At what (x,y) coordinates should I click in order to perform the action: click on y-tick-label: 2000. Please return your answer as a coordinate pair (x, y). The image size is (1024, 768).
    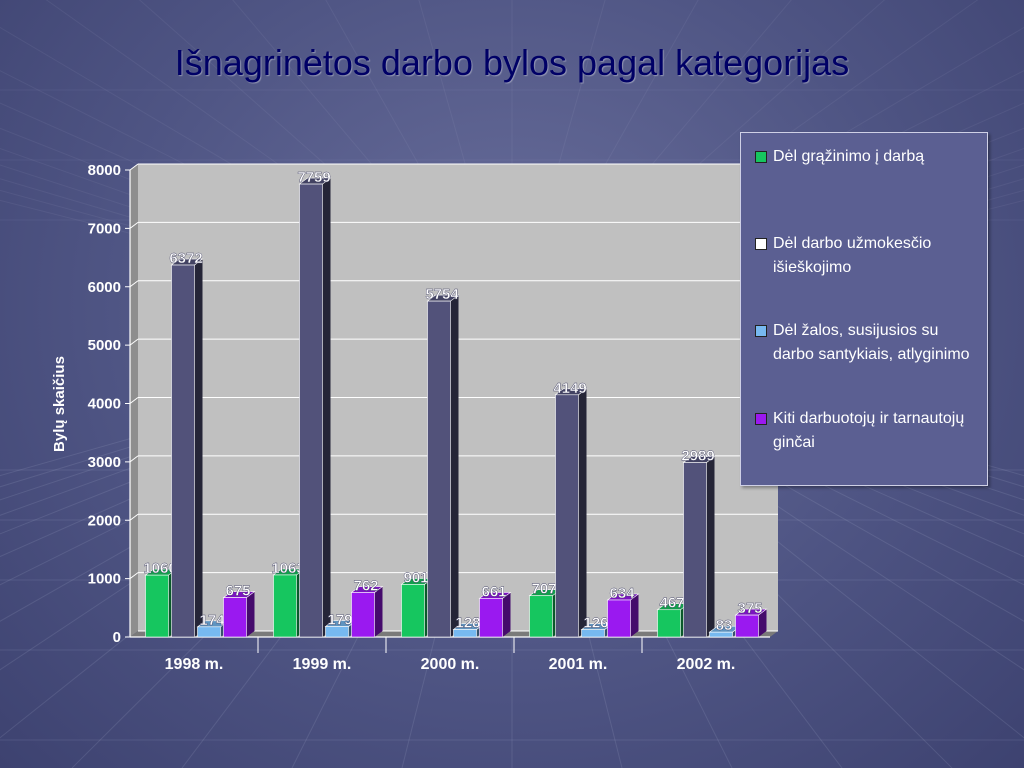
    Looking at the image, I should click on (104, 520).